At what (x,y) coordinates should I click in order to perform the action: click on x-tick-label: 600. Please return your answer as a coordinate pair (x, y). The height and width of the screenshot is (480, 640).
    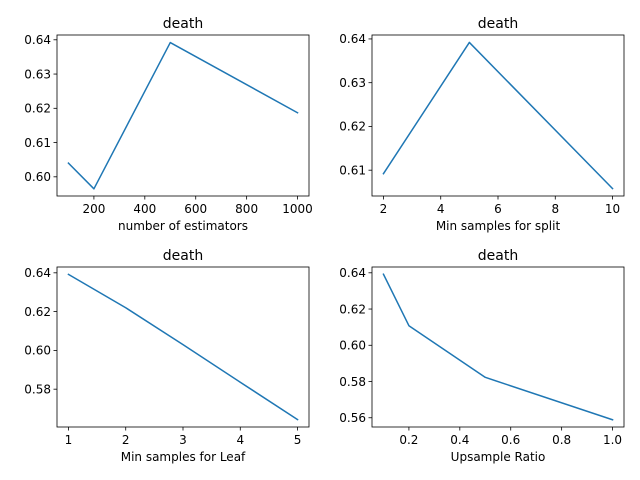
    Looking at the image, I should click on (195, 209).